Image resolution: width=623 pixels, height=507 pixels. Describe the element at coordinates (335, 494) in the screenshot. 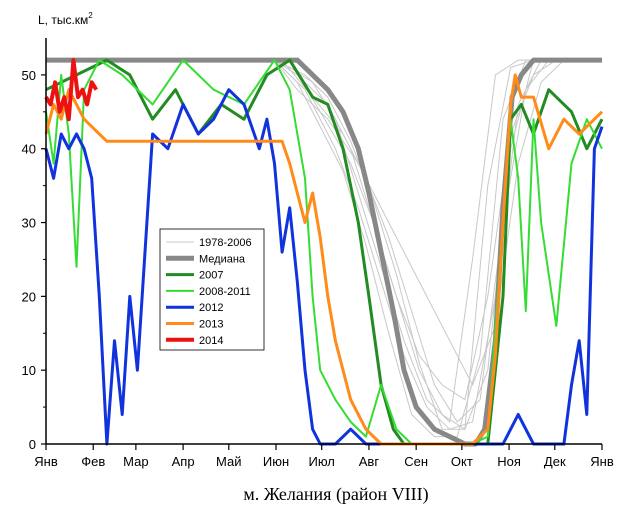

I see `chart-caption: м. Желания (район VIII)` at that location.